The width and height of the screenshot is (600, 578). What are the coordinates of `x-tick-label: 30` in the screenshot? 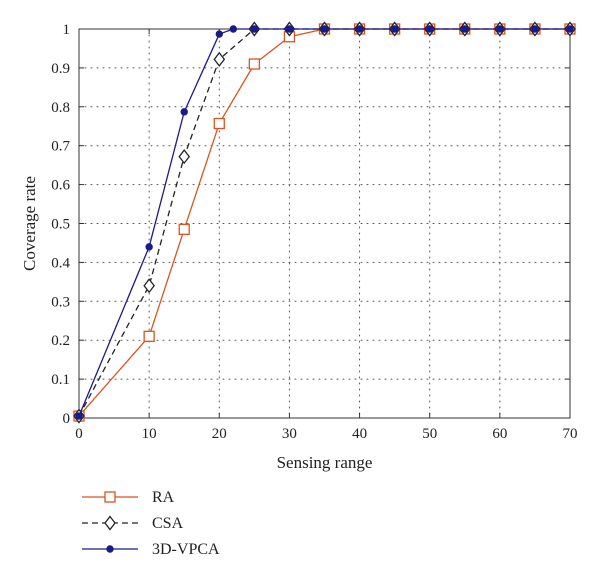 It's located at (289, 434).